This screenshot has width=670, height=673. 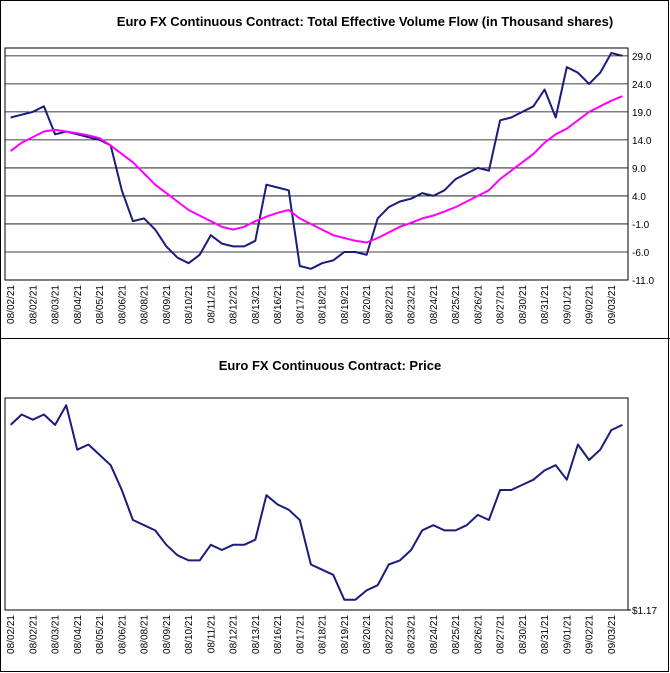 I want to click on y-tick-label: 4.0, so click(x=639, y=197).